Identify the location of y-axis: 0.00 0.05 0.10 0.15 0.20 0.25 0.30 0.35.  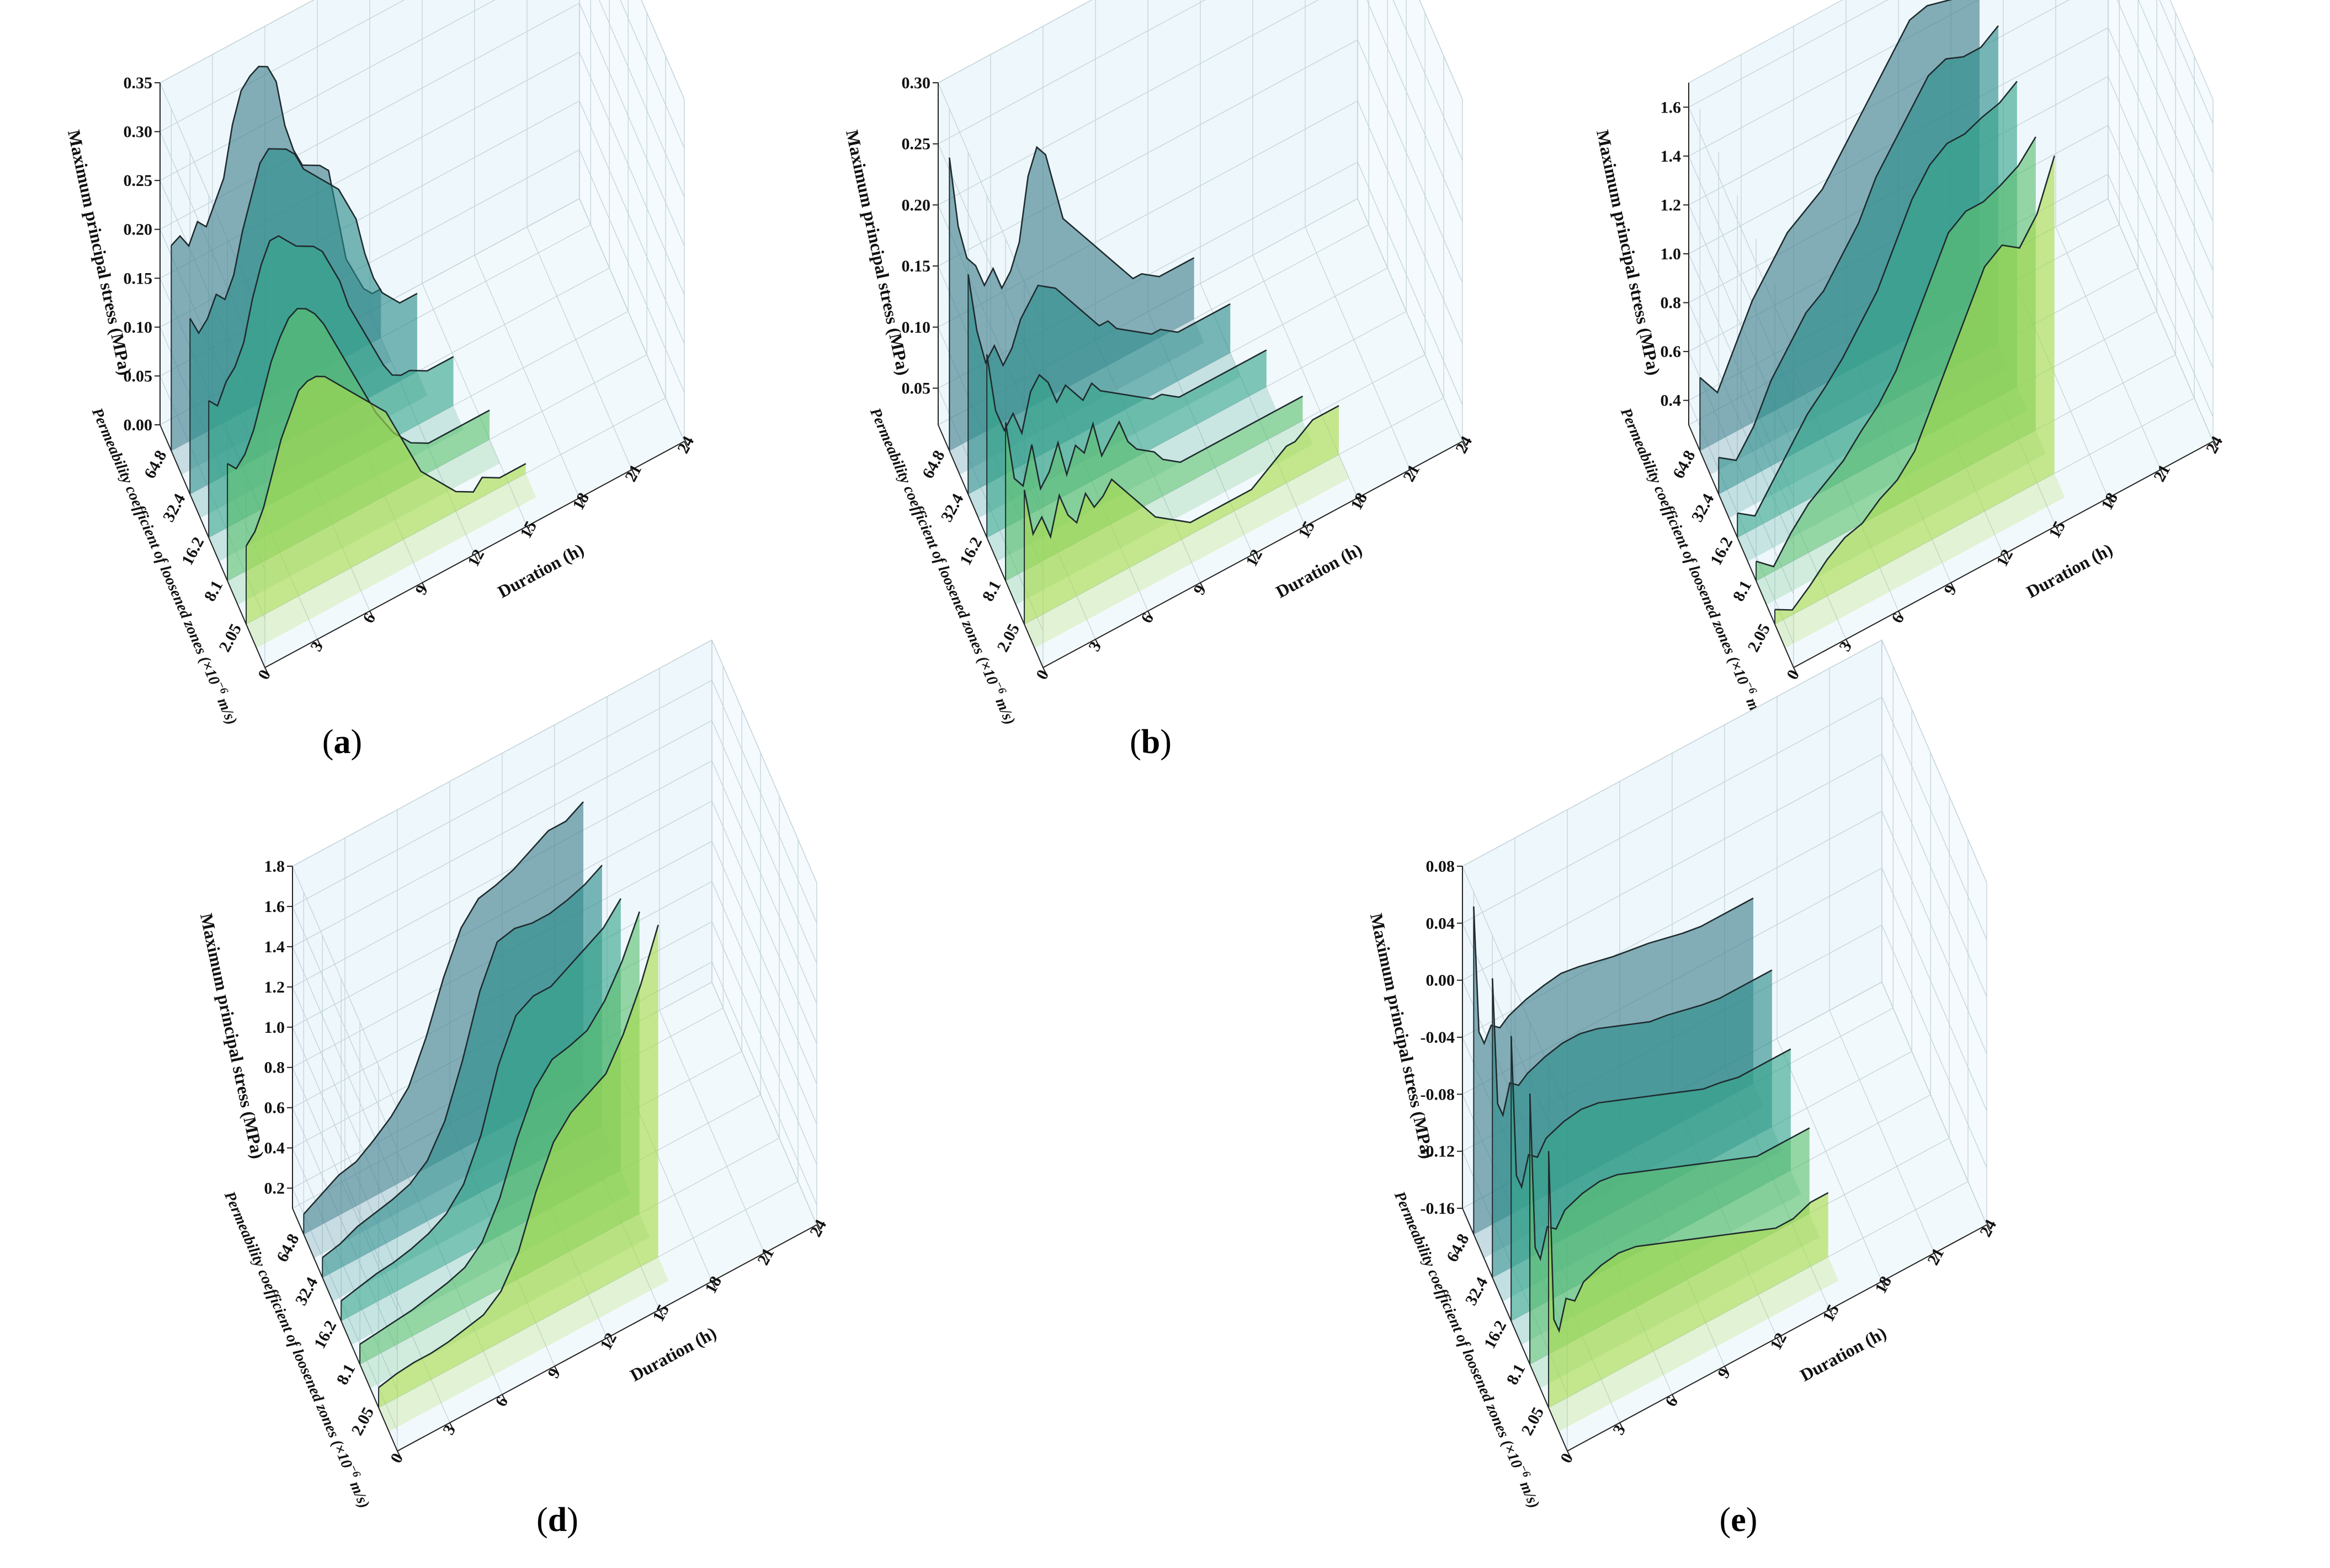
(142, 254).